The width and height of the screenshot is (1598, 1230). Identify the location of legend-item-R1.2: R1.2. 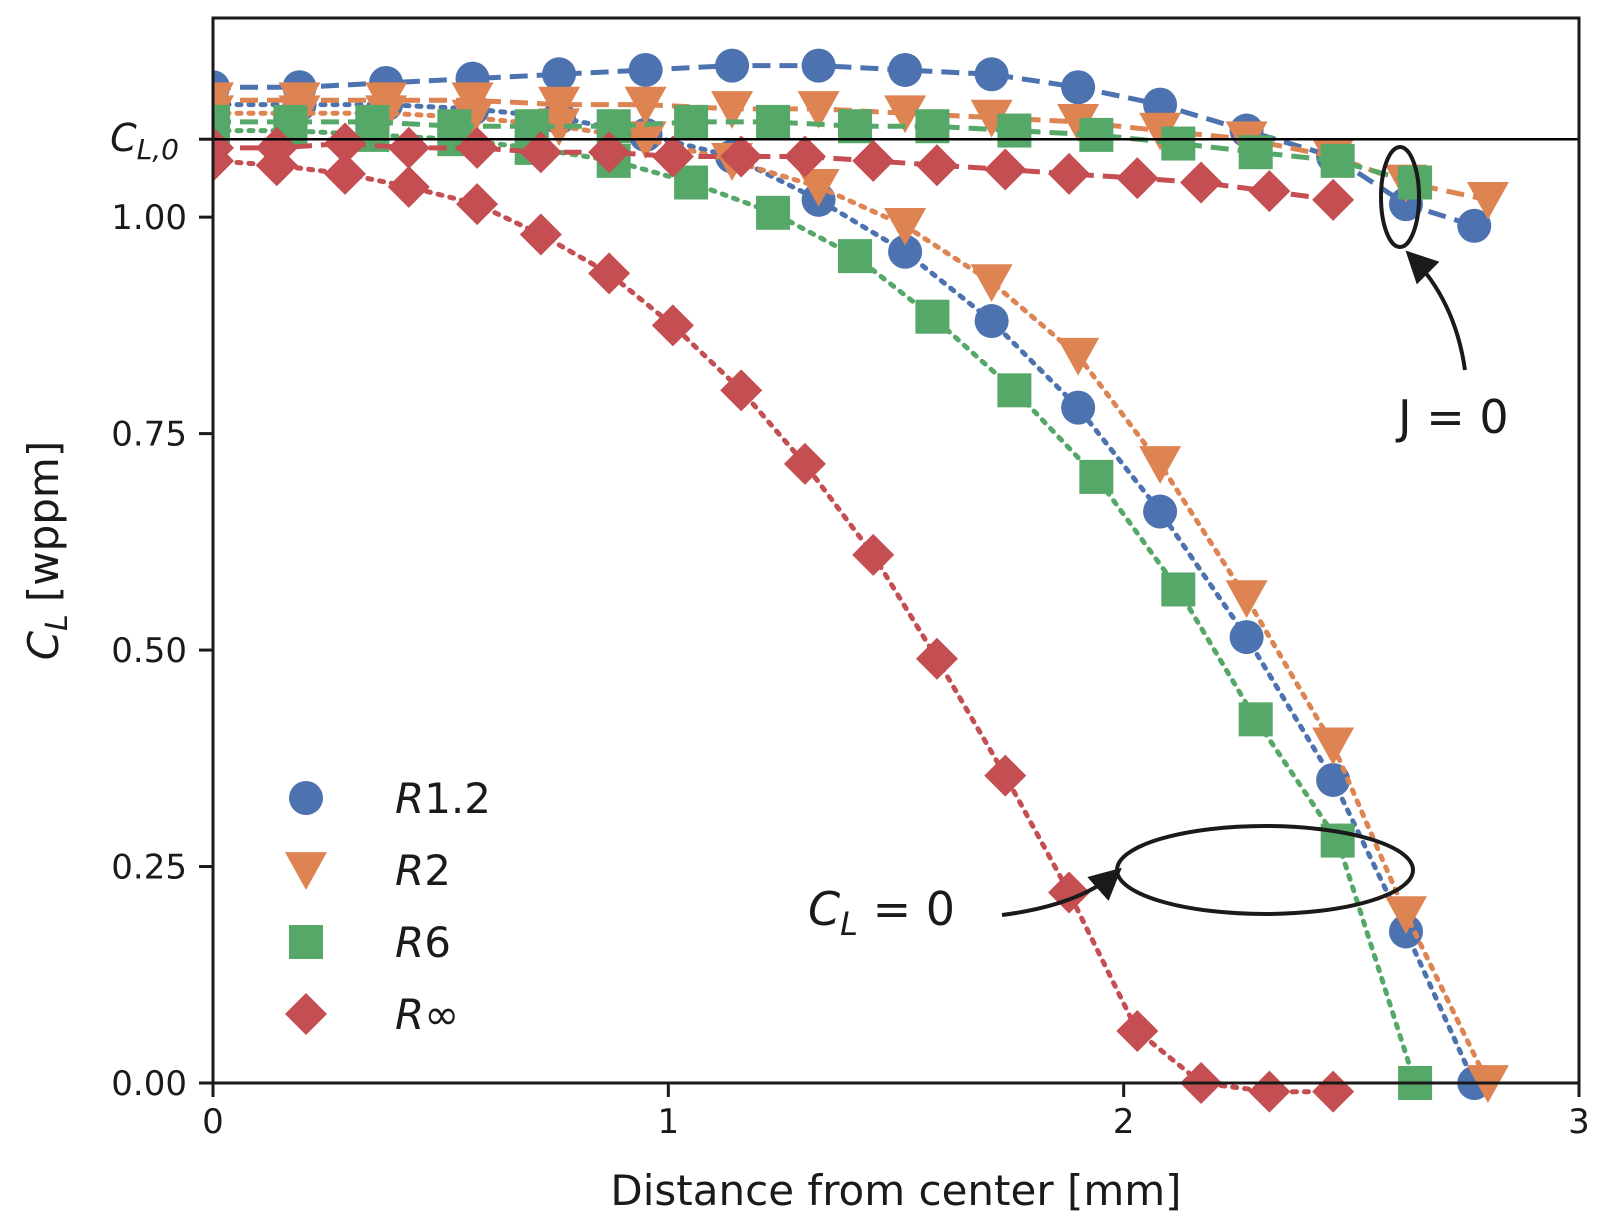
(390, 798).